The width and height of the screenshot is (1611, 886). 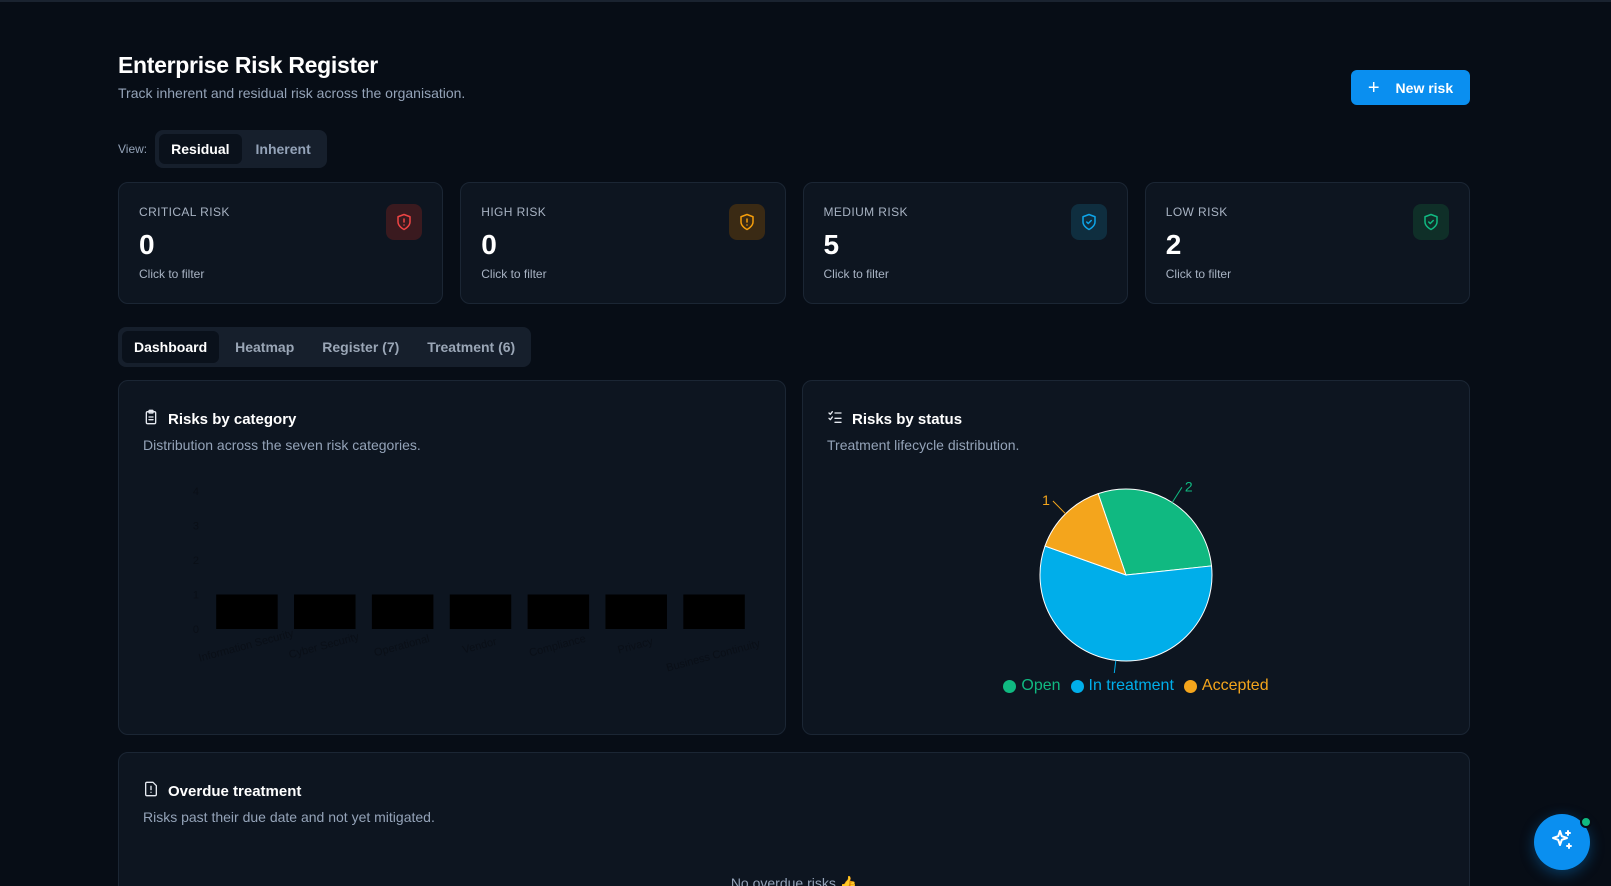 What do you see at coordinates (283, 149) in the screenshot?
I see `view-option-inherent: Inherent` at bounding box center [283, 149].